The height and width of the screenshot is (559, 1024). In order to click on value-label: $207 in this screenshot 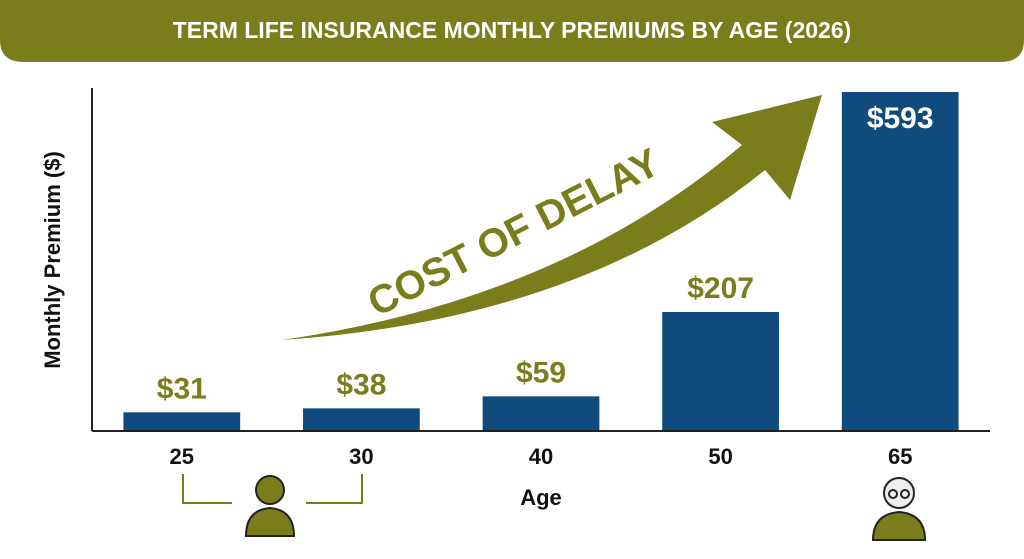, I will do `click(720, 288)`.